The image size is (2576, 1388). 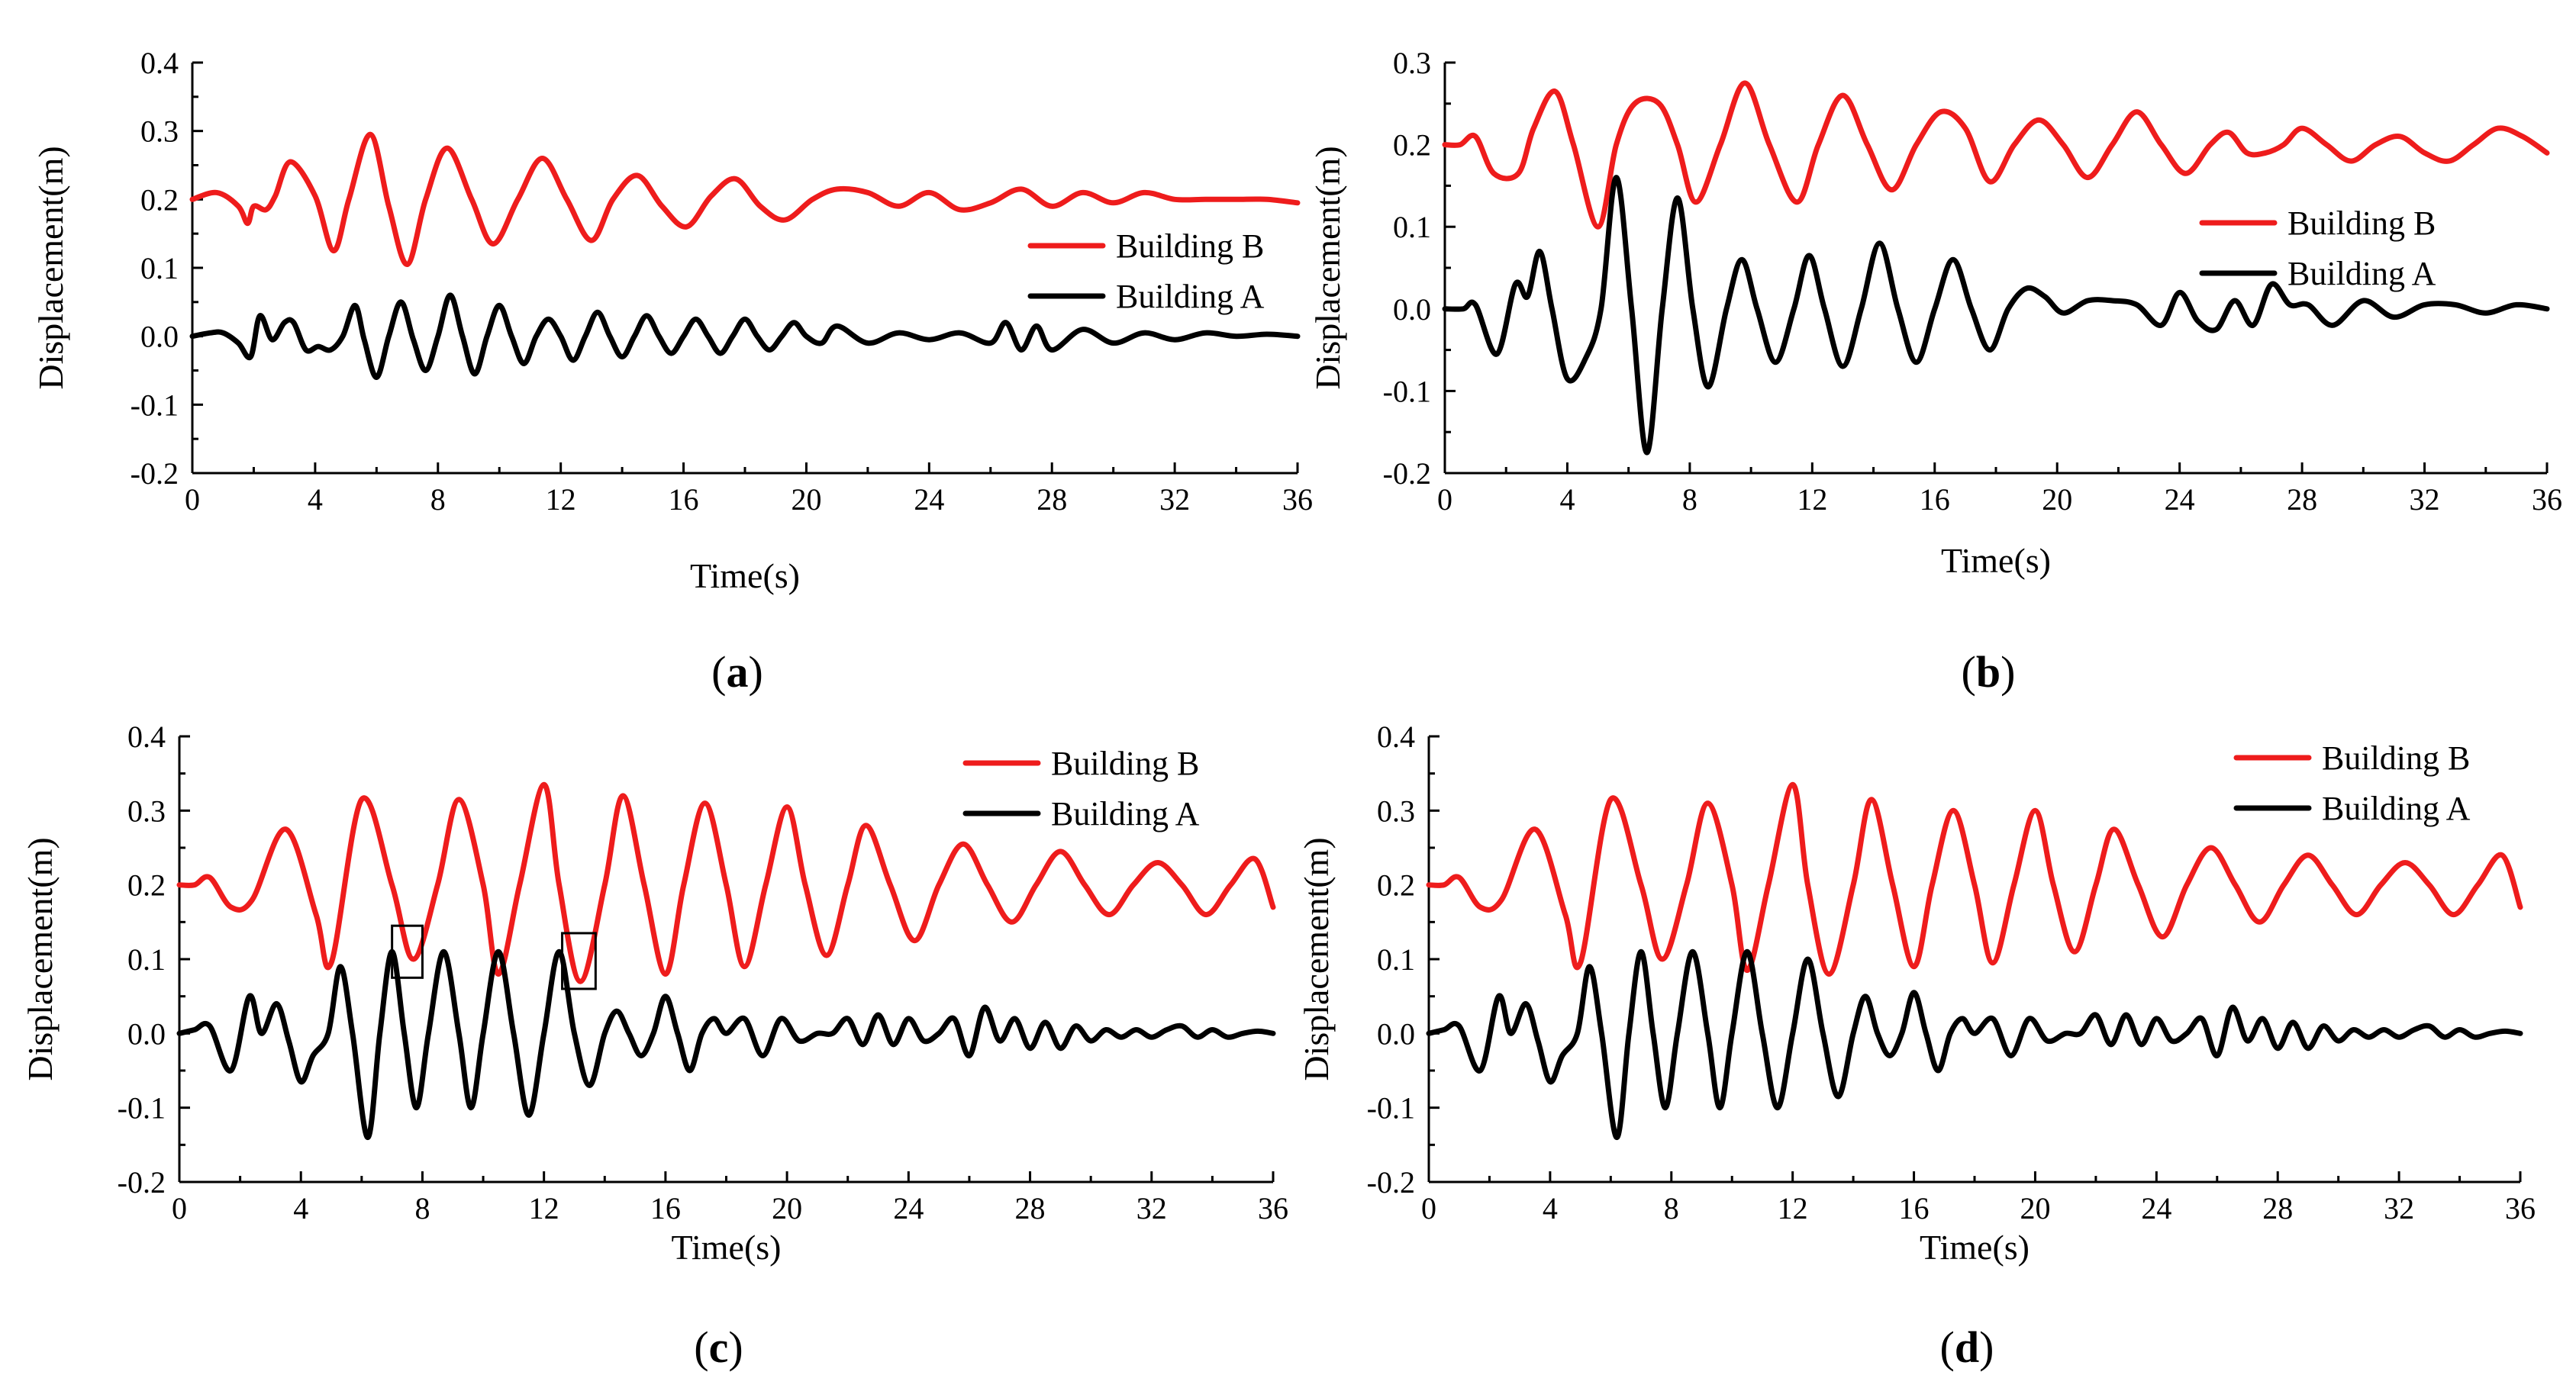 What do you see at coordinates (1967, 1347) in the screenshot?
I see `panel-label: (d)` at bounding box center [1967, 1347].